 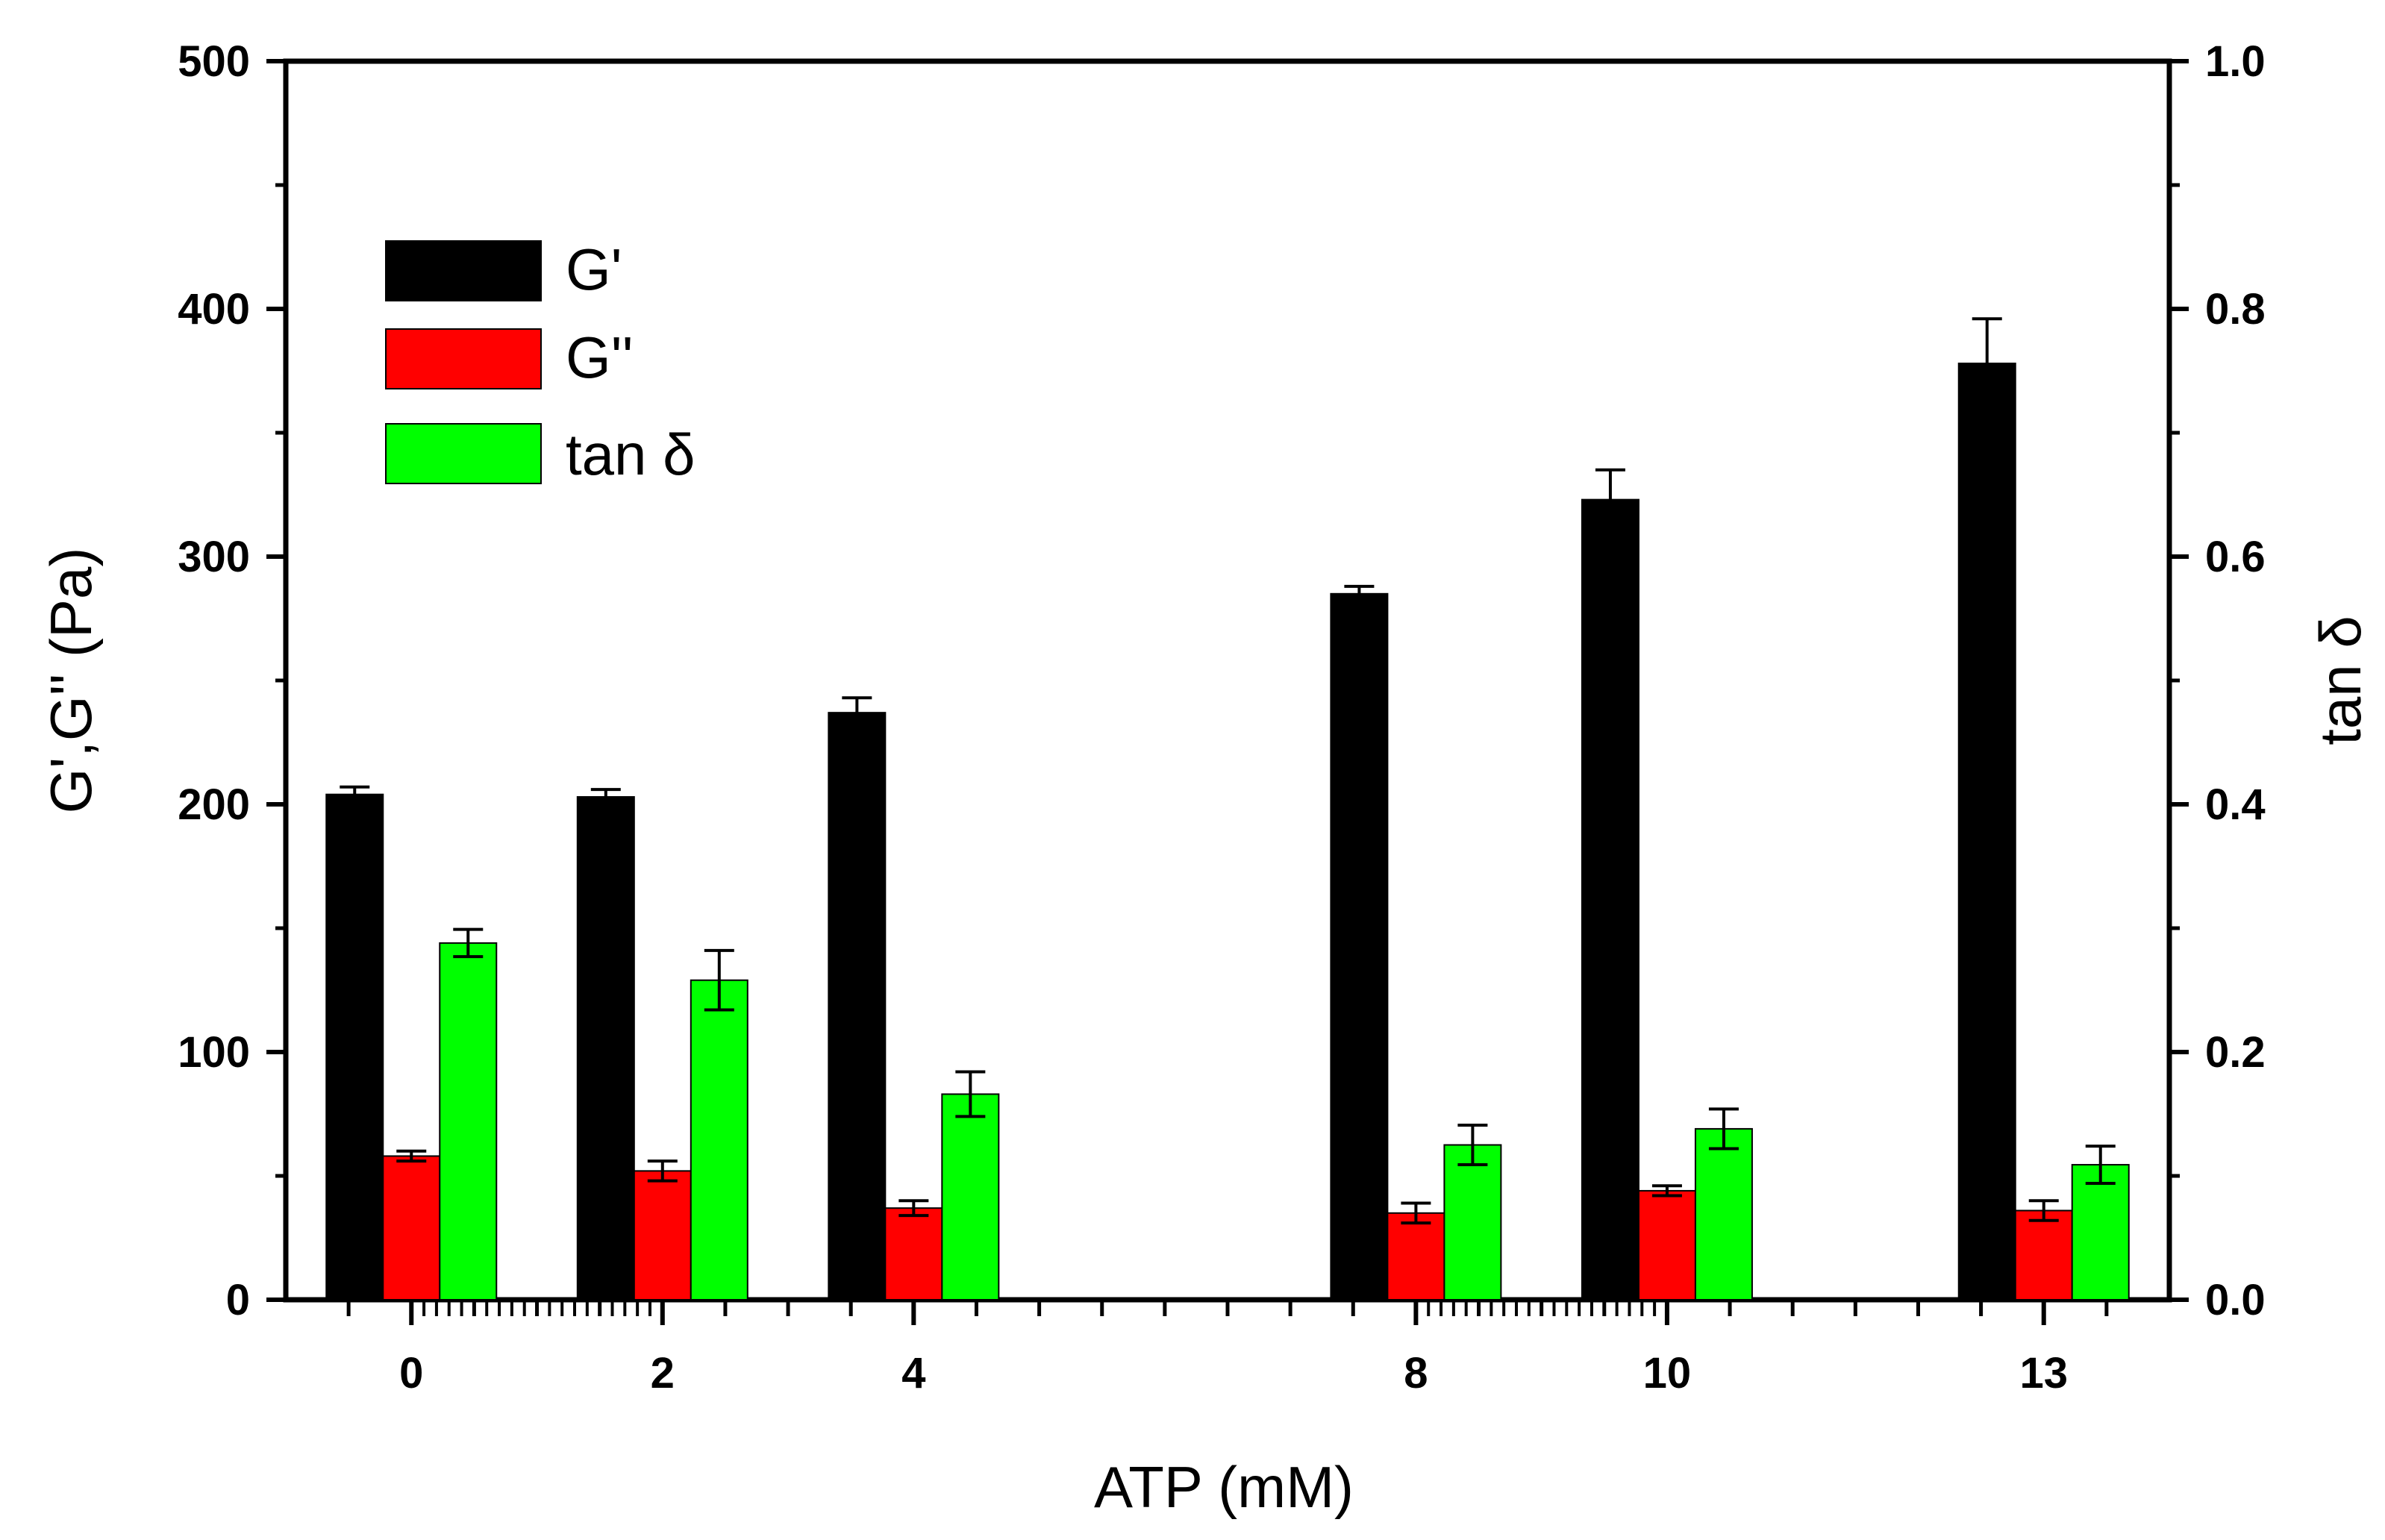 I want to click on legend-swatch-g-prime, so click(x=463, y=270).